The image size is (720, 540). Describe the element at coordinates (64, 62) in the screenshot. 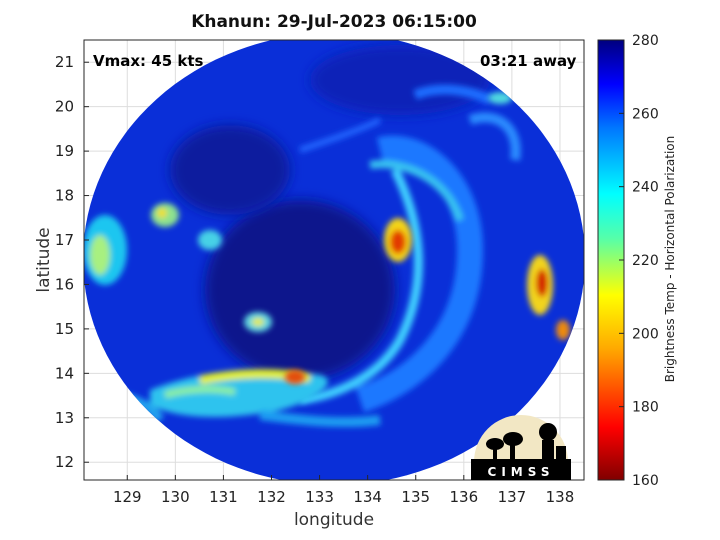

I see `y-tick-label: 21` at that location.